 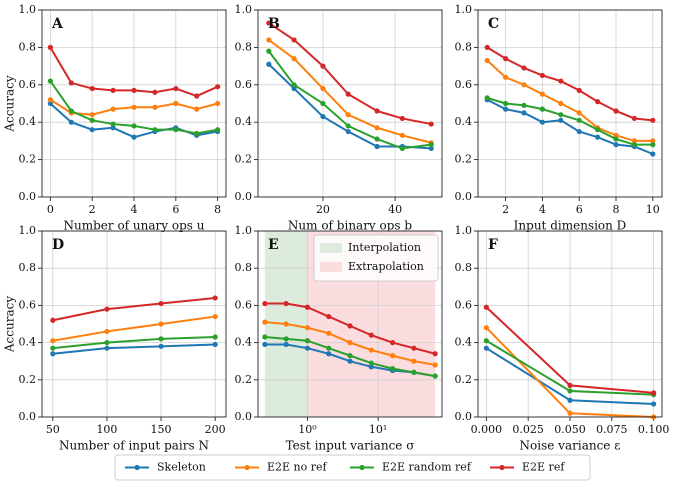 I want to click on panel-letter: A, so click(x=57, y=24).